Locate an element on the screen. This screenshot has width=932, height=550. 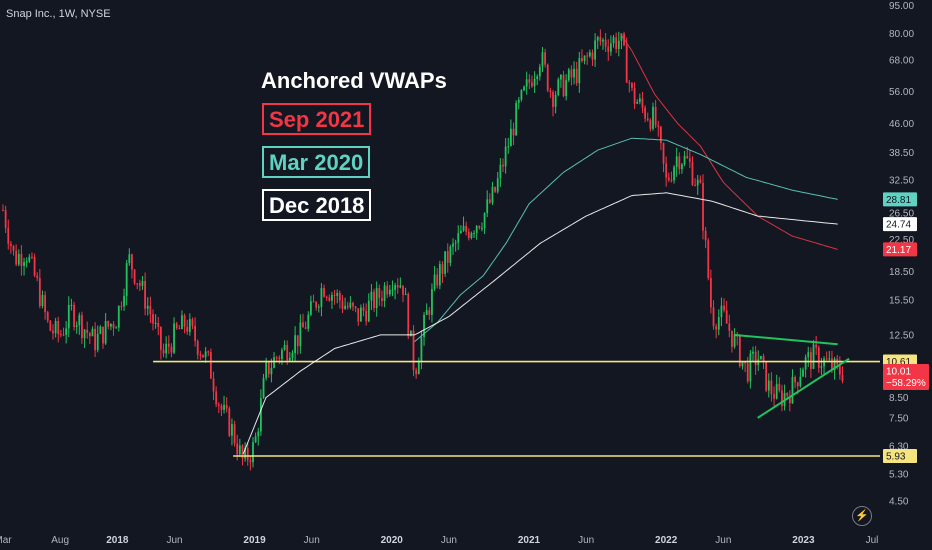
y-tick-label: 8.50 is located at coordinates (899, 398).